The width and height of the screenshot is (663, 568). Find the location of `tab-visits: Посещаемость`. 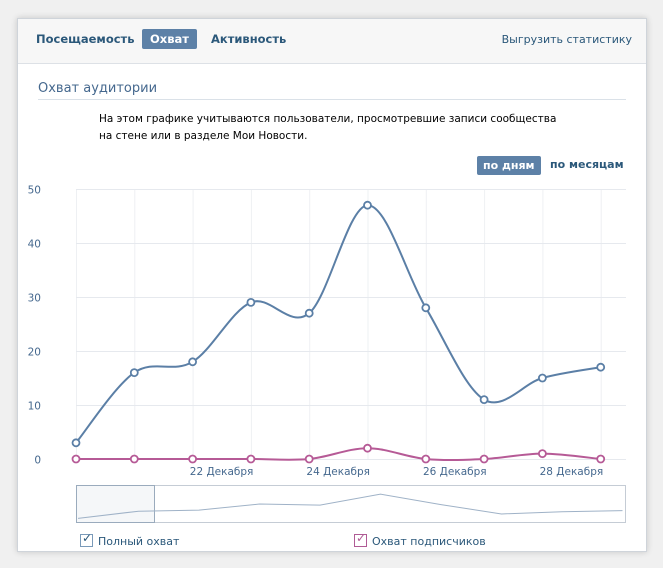

tab-visits: Посещаемость is located at coordinates (85, 39).